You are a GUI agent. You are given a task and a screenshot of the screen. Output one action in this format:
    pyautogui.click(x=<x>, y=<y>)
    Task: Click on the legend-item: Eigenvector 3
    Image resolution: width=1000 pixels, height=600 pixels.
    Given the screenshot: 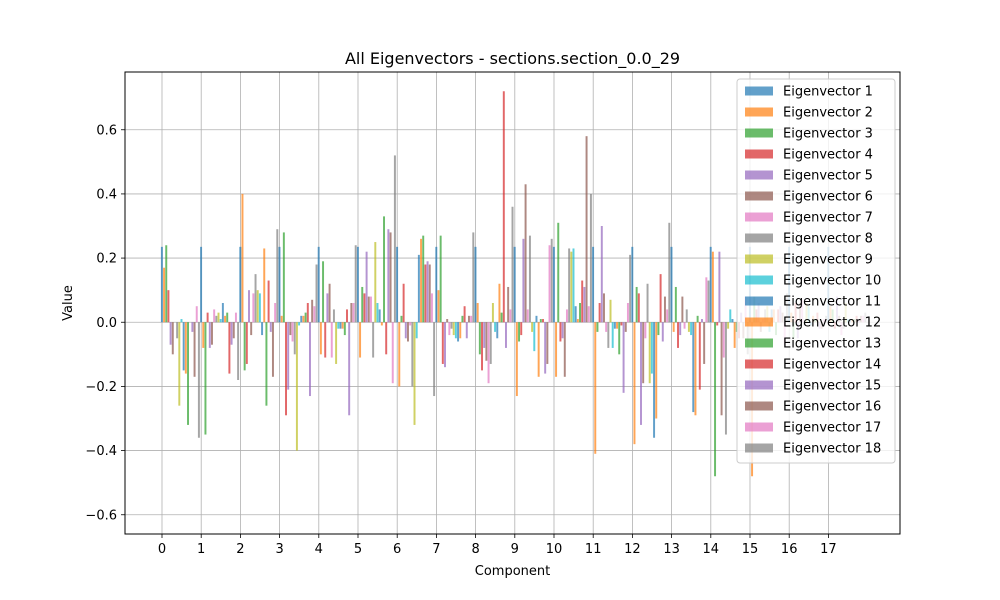 What is the action you would take?
    pyautogui.click(x=809, y=134)
    